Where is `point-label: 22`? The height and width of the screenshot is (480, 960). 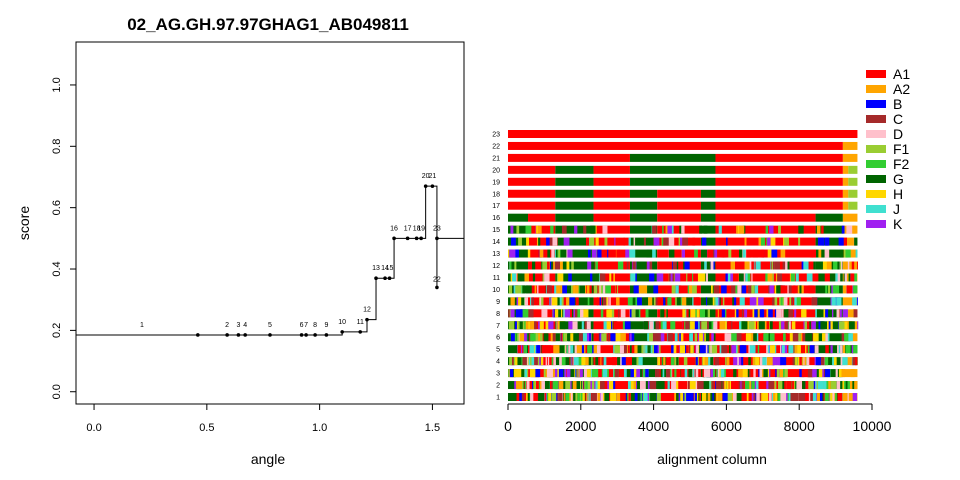
point-label: 22 is located at coordinates (437, 279).